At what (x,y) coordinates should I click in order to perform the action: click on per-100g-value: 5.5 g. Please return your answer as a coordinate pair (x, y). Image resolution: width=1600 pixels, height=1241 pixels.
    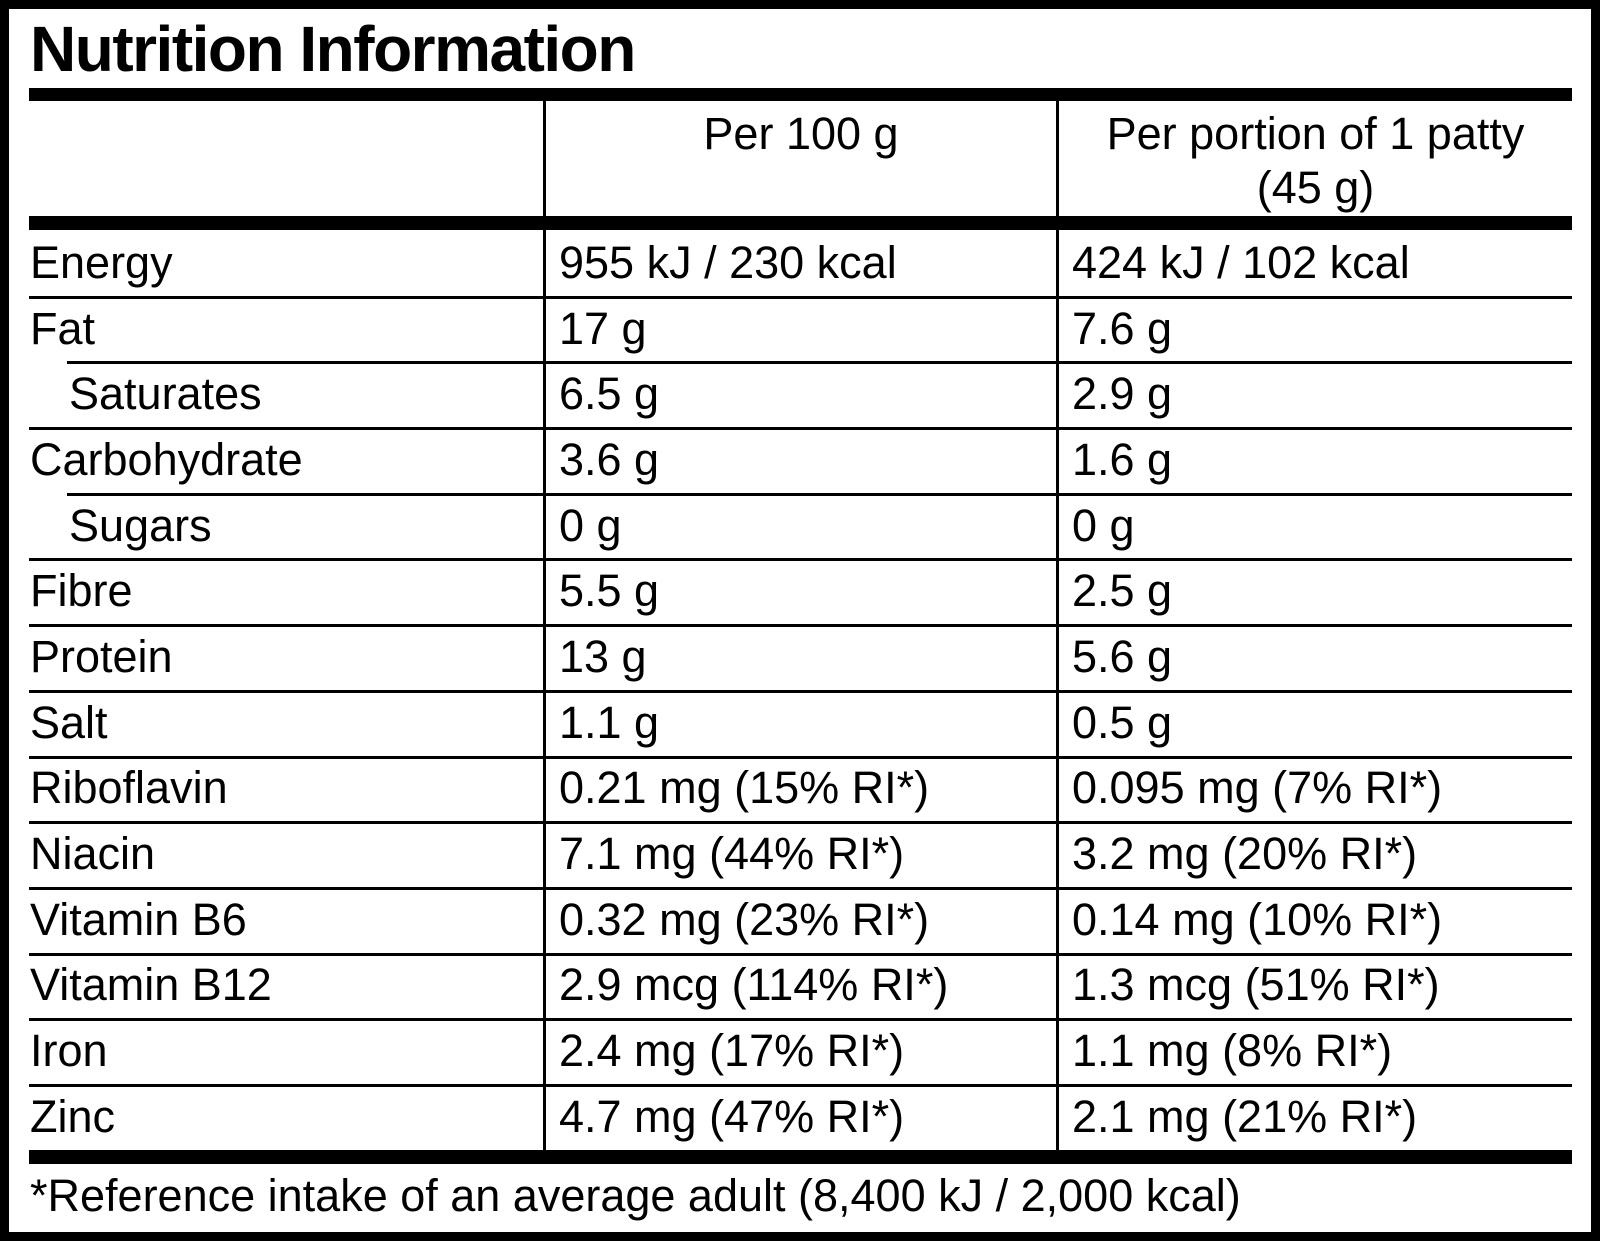
    Looking at the image, I should click on (799, 591).